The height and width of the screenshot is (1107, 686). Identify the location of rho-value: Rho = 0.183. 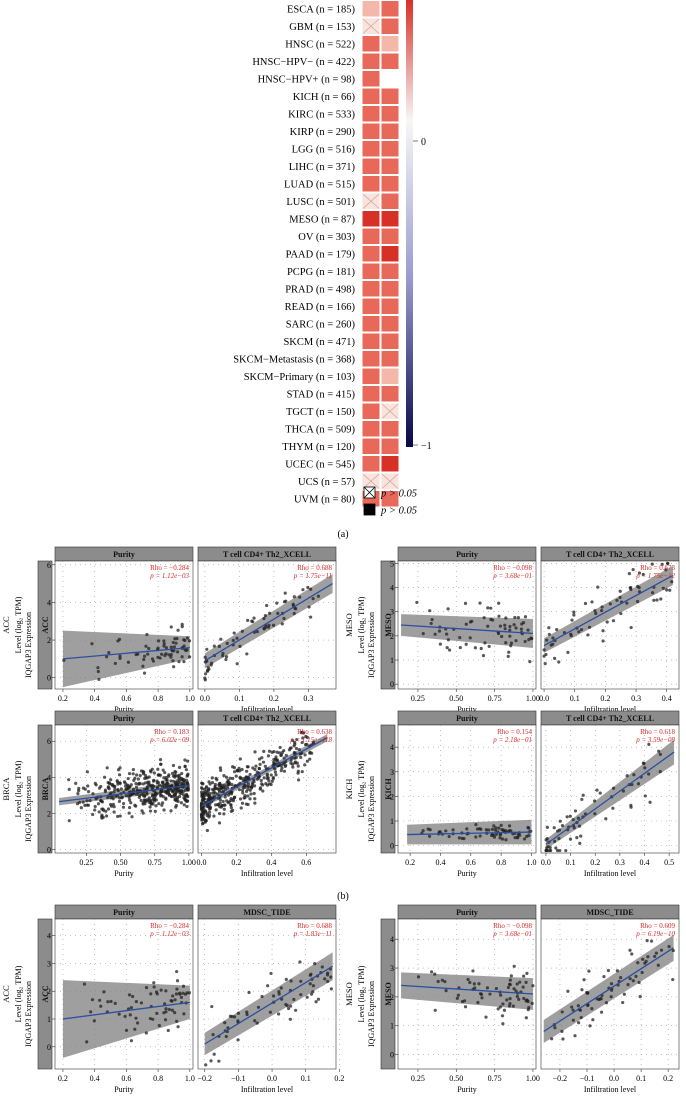
(171, 732).